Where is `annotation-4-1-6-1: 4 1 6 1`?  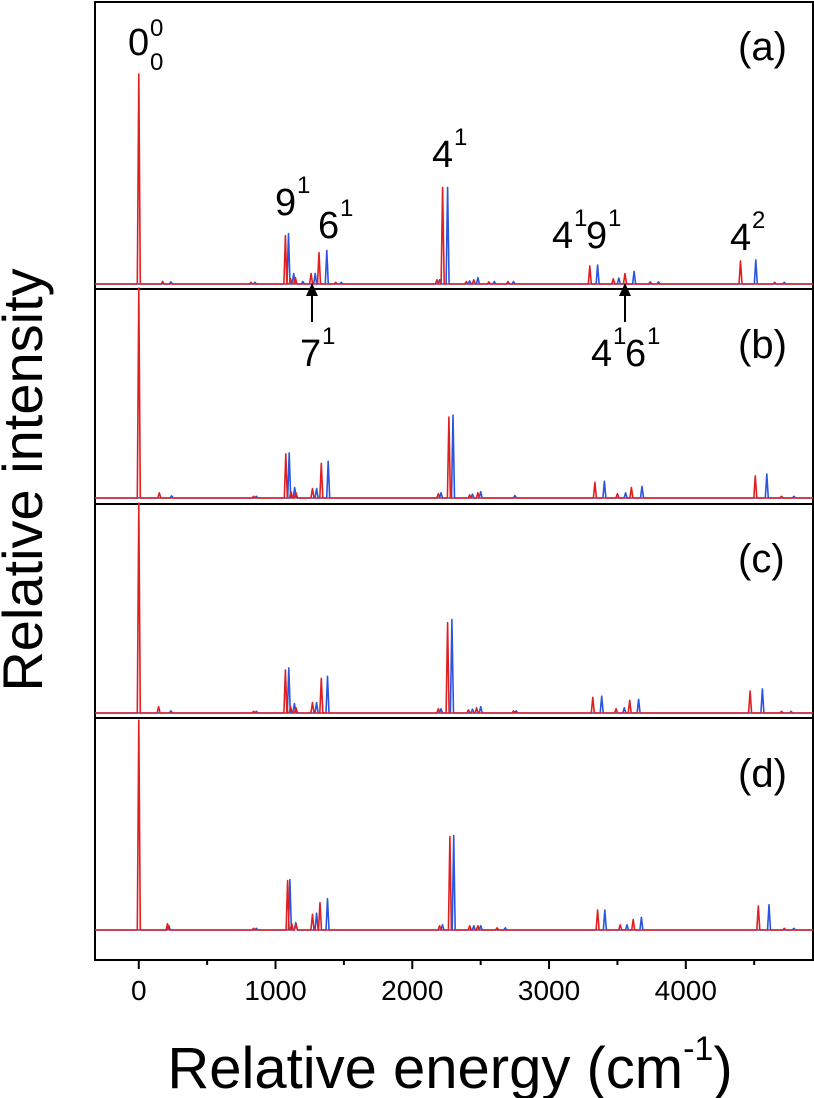 annotation-4-1-6-1: 4 1 6 1 is located at coordinates (625, 349).